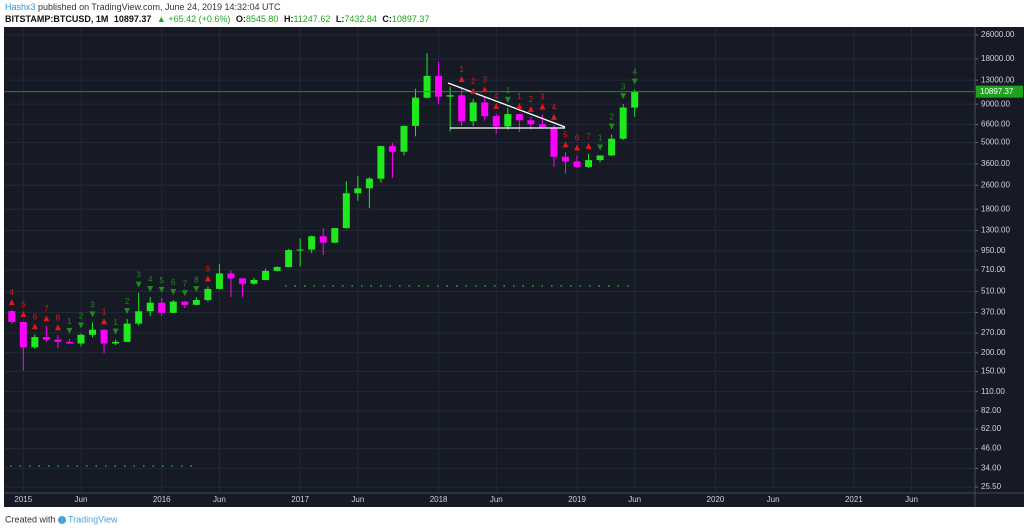 The width and height of the screenshot is (1024, 532). Describe the element at coordinates (995, 208) in the screenshot. I see `y-tick-label: 1800.00` at that location.